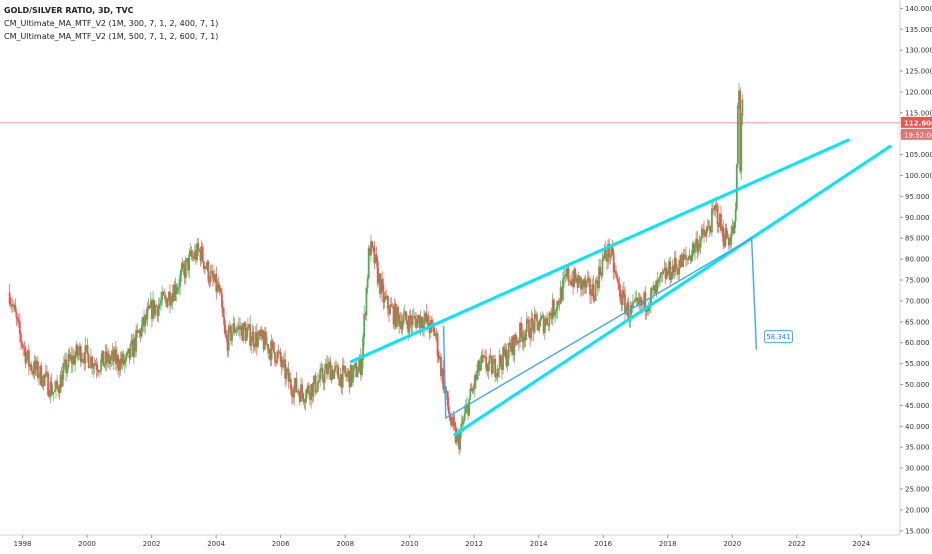 The height and width of the screenshot is (554, 932). Describe the element at coordinates (918, 92) in the screenshot. I see `y-tick-label: 120.000` at that location.